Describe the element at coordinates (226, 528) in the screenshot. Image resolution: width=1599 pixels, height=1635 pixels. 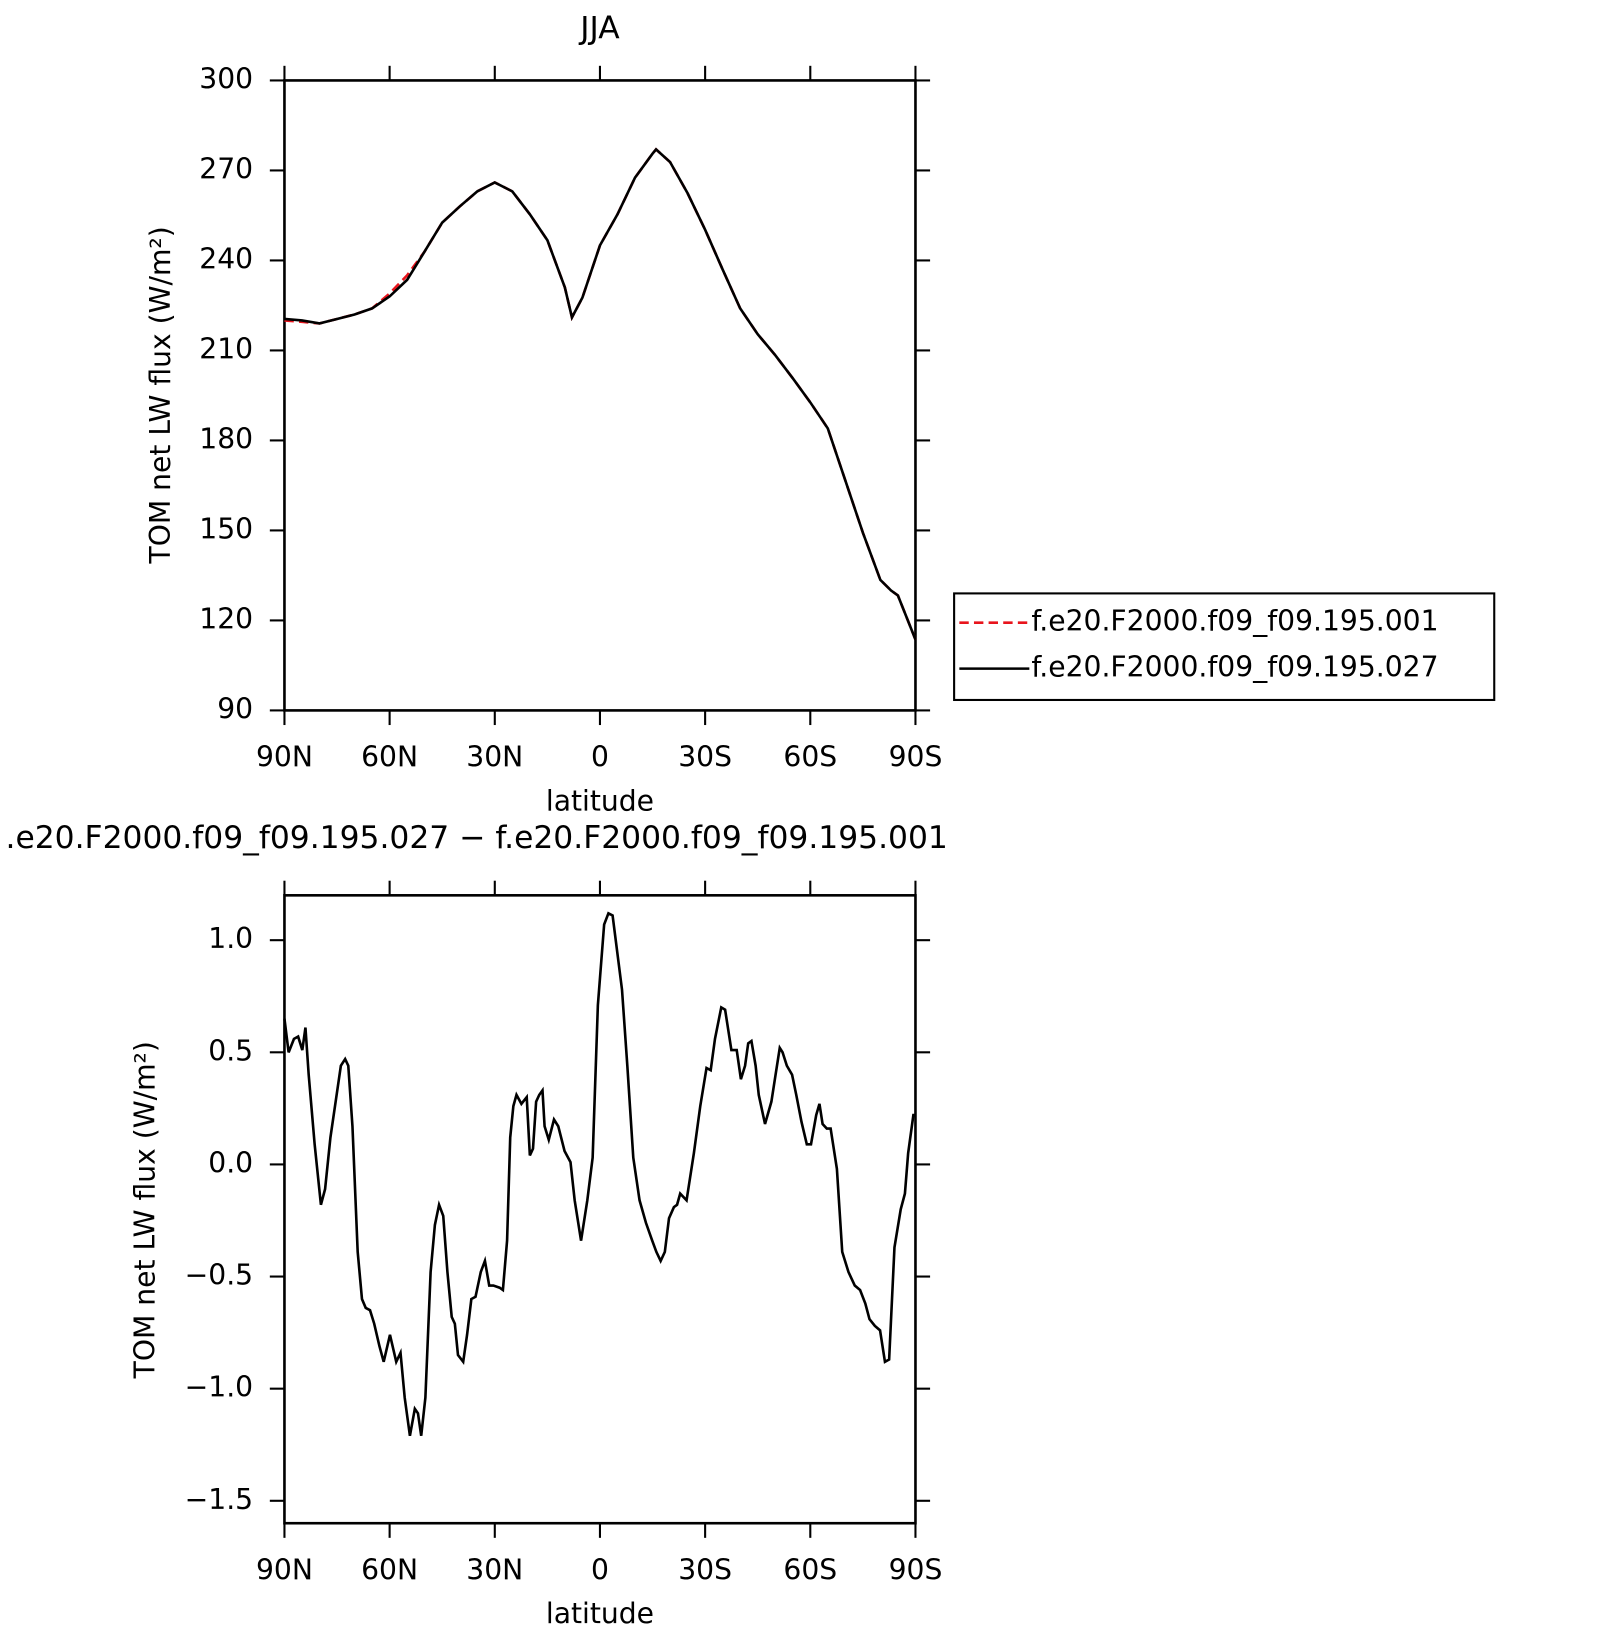
I see `y-tick-label: 150` at that location.